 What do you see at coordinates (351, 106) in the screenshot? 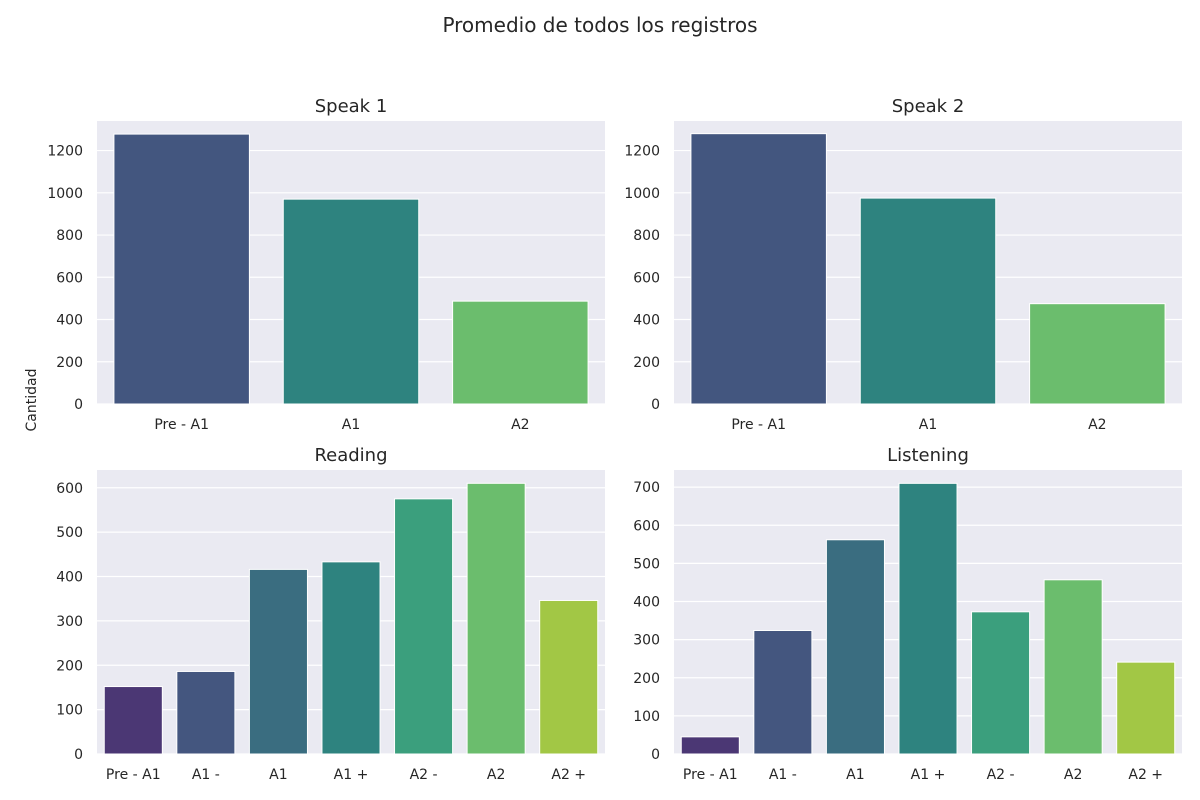
I see `subplot-title: Speak 1` at bounding box center [351, 106].